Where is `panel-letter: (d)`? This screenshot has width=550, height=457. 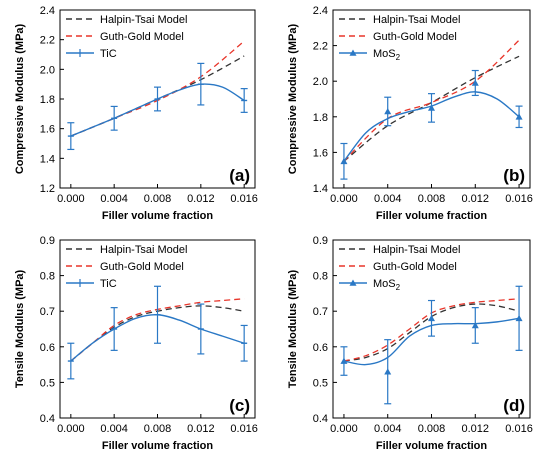 panel-letter: (d) is located at coordinates (514, 405).